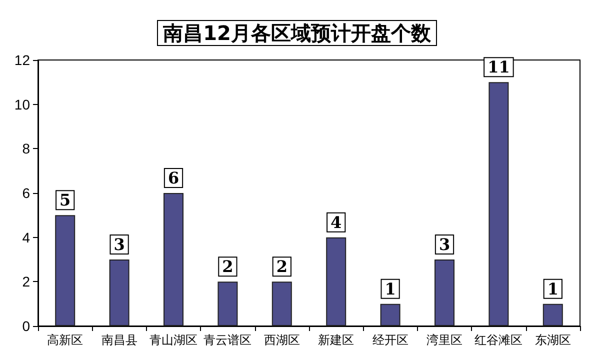  What do you see at coordinates (444, 340) in the screenshot?
I see `x-tick-label: 湾里区` at bounding box center [444, 340].